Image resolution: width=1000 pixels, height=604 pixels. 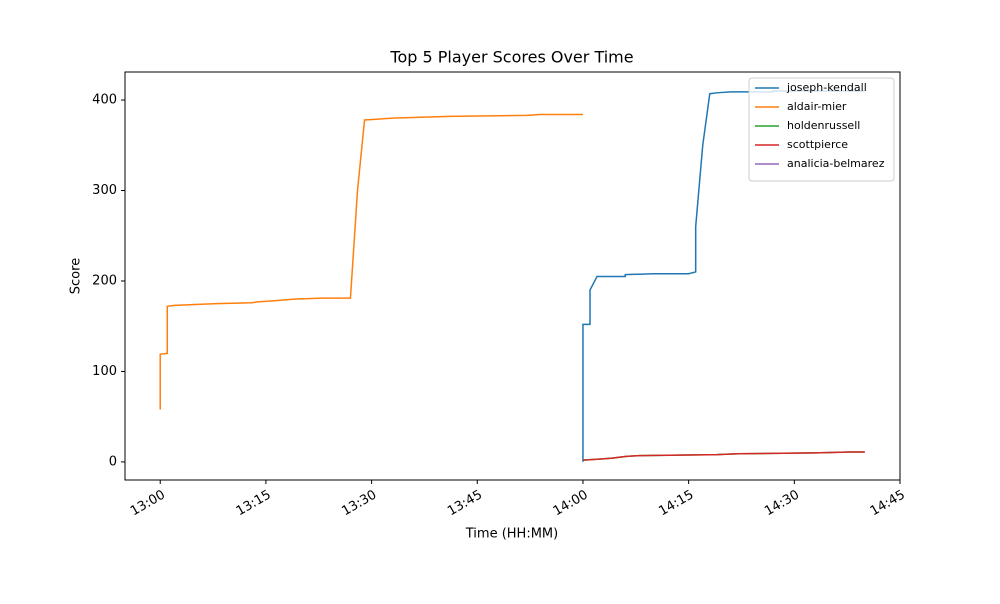 What do you see at coordinates (823, 125) in the screenshot?
I see `legend-label: holdenrussell` at bounding box center [823, 125].